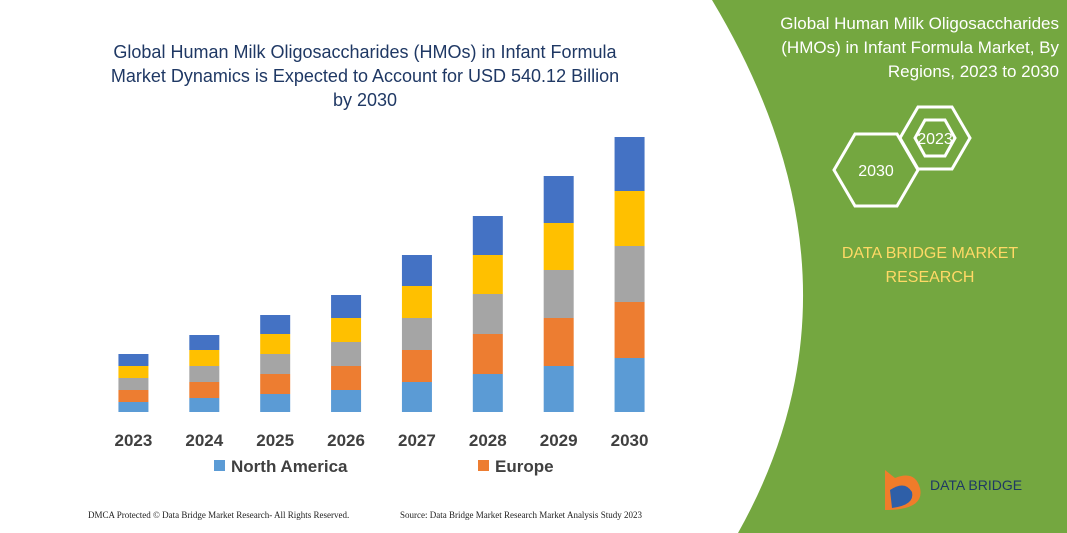 Image resolution: width=1067 pixels, height=533 pixels. Describe the element at coordinates (134, 440) in the screenshot. I see `x-tick-label: 2023` at that location.